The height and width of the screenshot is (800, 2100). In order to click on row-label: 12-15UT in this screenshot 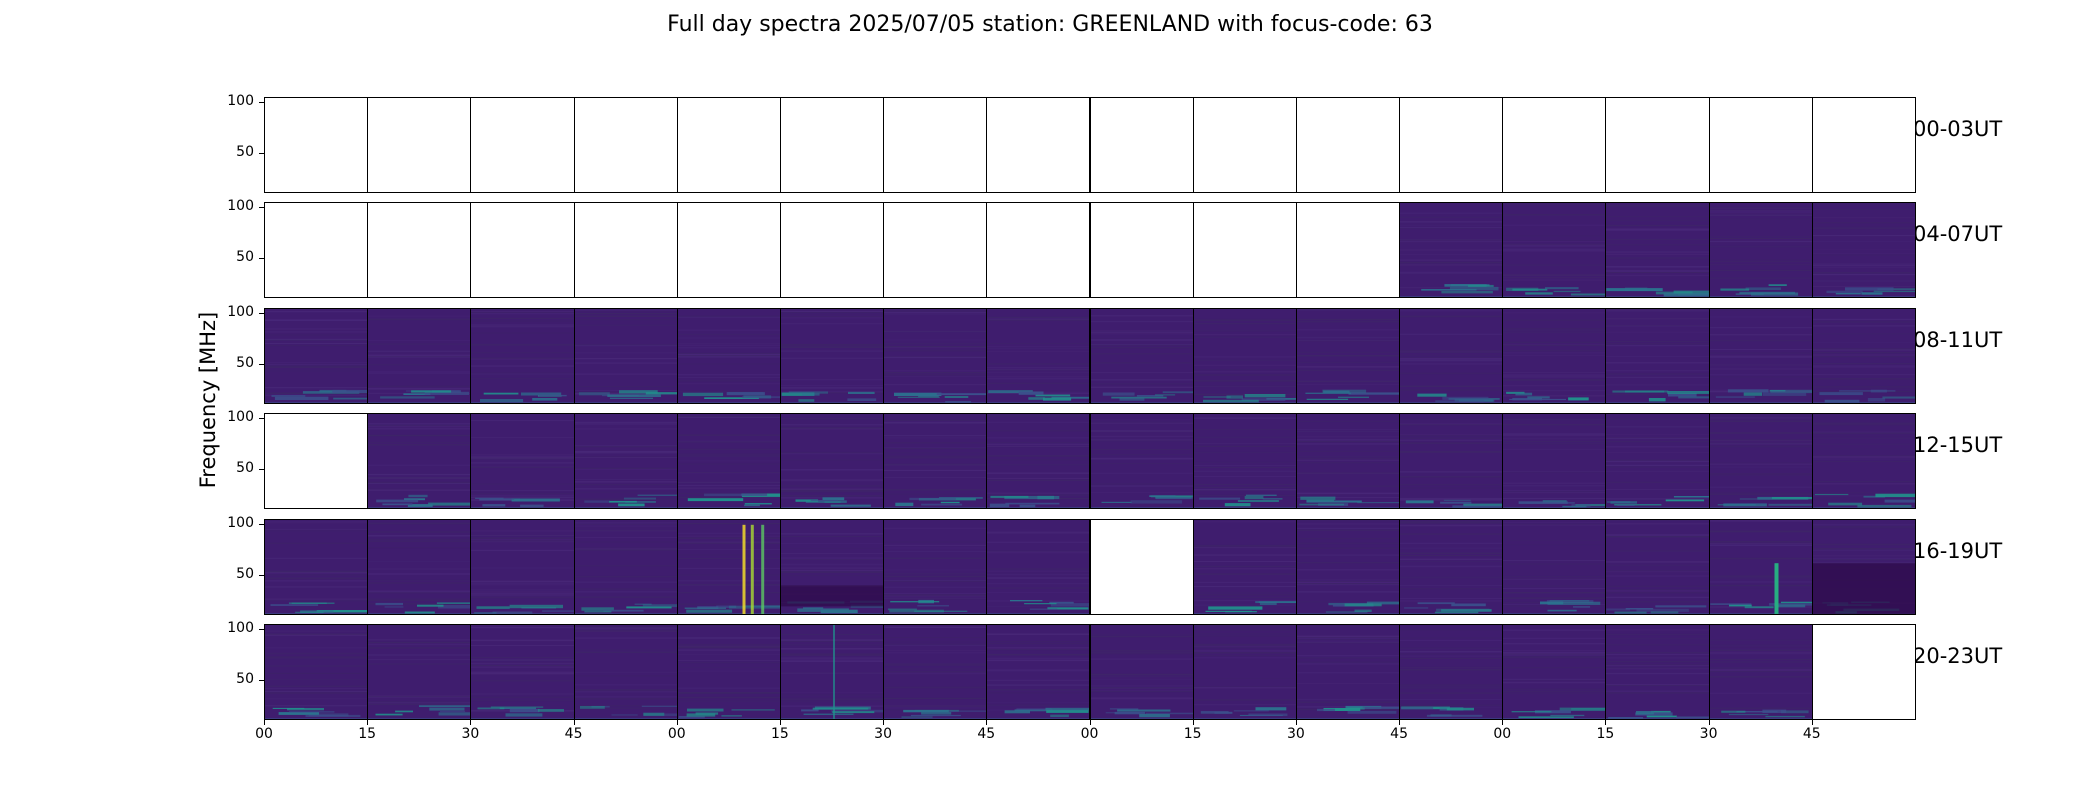, I will do `click(1958, 445)`.